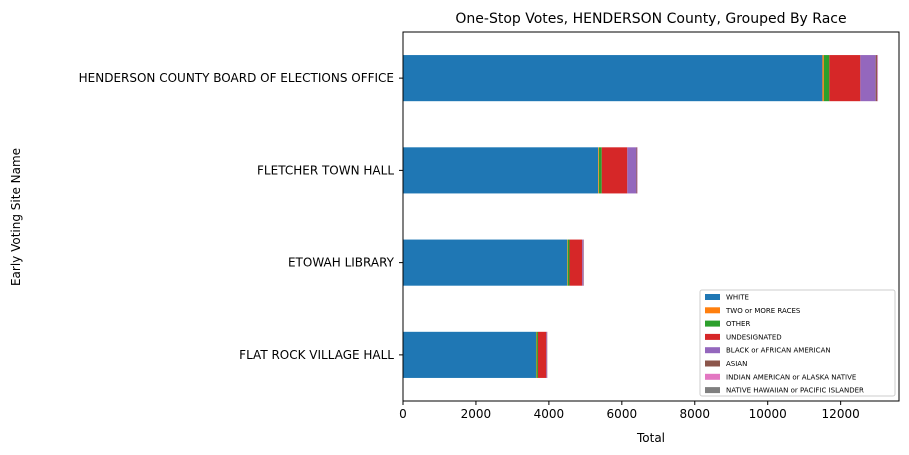 The height and width of the screenshot is (455, 909). What do you see at coordinates (768, 414) in the screenshot?
I see `x-tick-label: 10000` at bounding box center [768, 414].